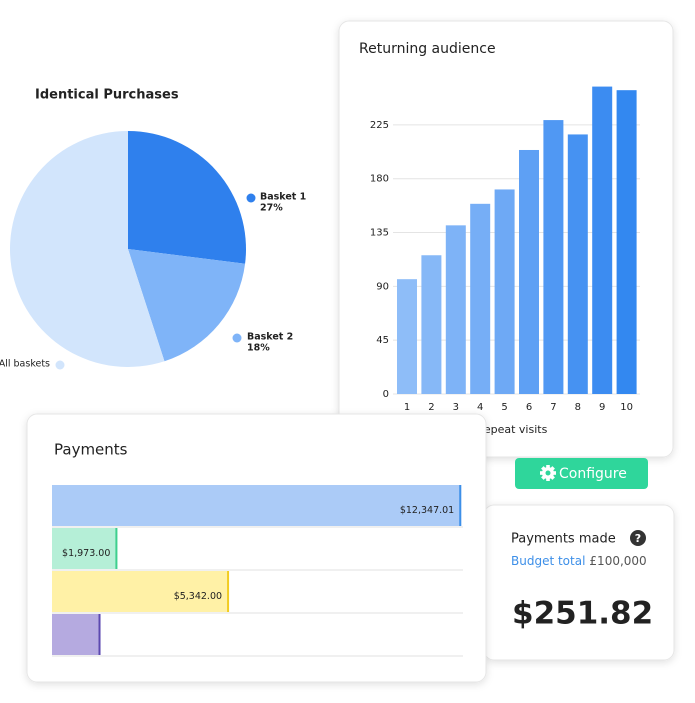  I want to click on card, so click(579, 582).